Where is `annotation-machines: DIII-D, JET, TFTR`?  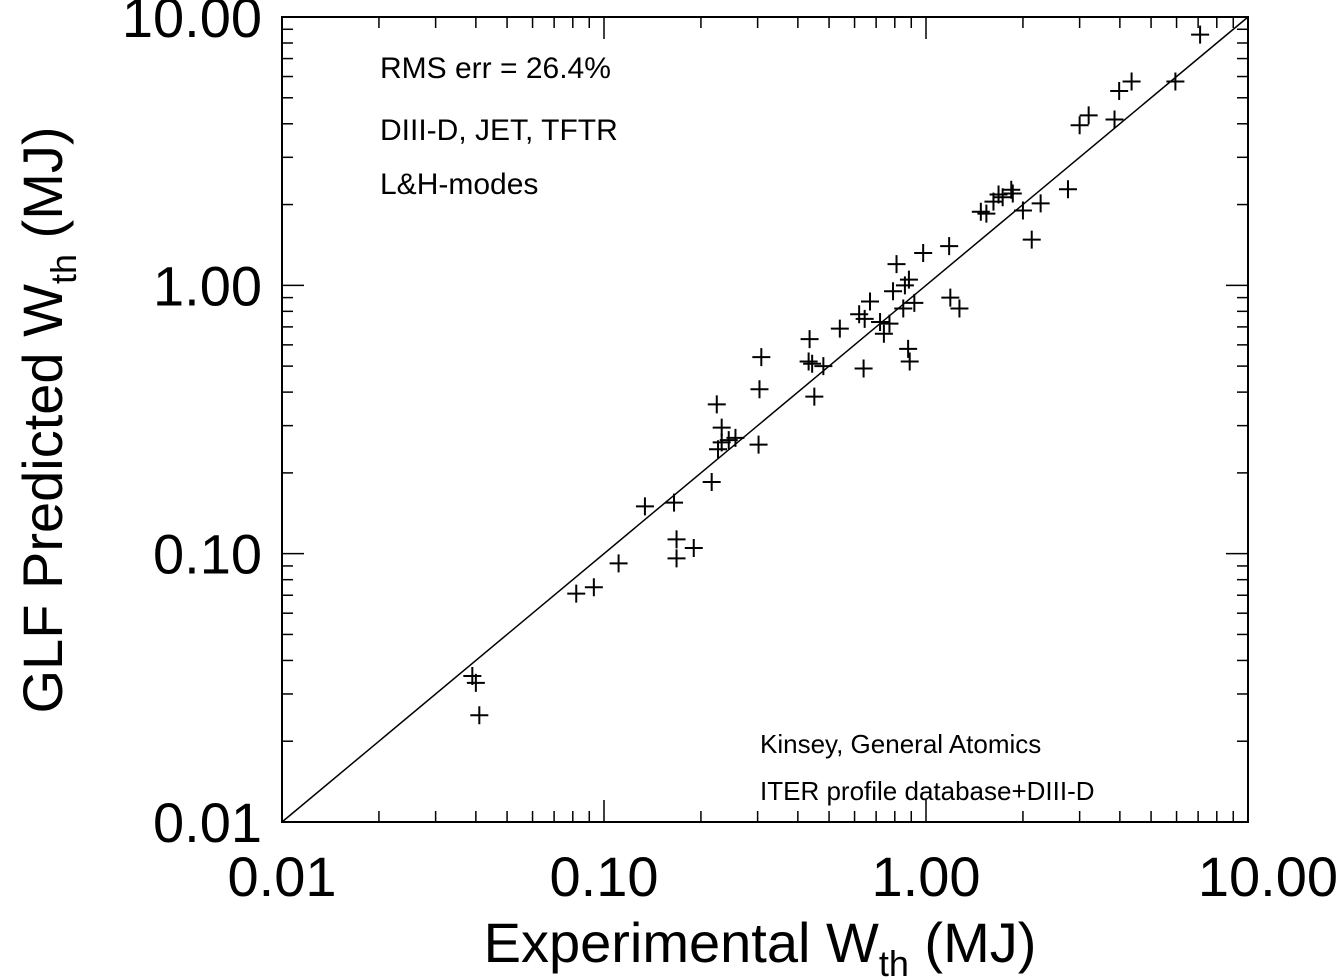 annotation-machines: DIII-D, JET, TFTR is located at coordinates (499, 130).